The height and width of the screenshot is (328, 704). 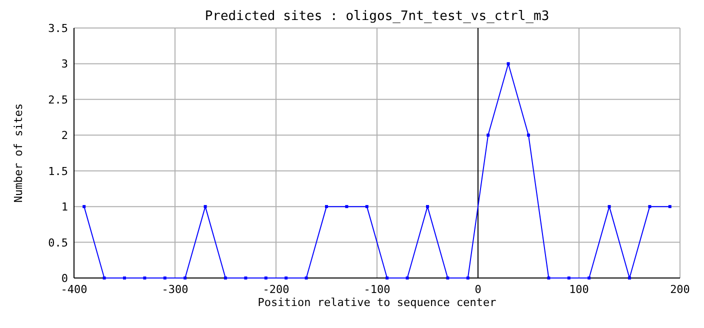 What do you see at coordinates (58, 99) in the screenshot?
I see `y-tick-label: 2.5` at bounding box center [58, 99].